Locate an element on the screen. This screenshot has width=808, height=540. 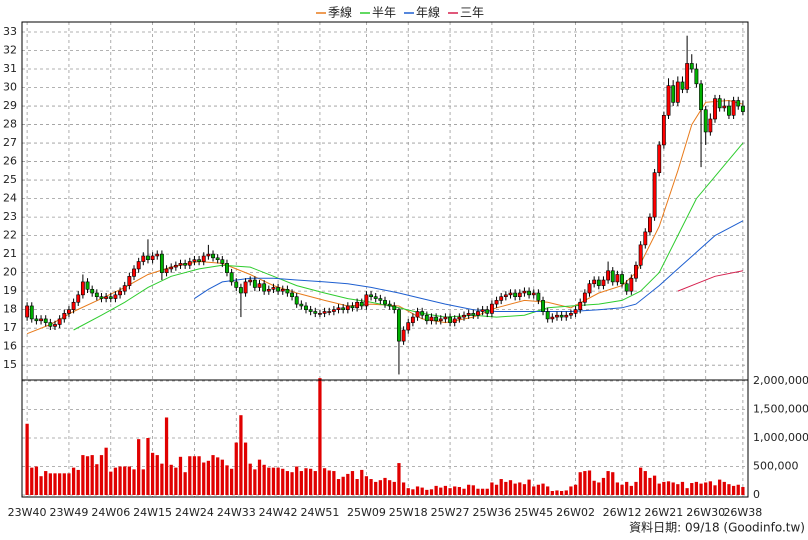
x-tick-label: 26W02 is located at coordinates (575, 512).